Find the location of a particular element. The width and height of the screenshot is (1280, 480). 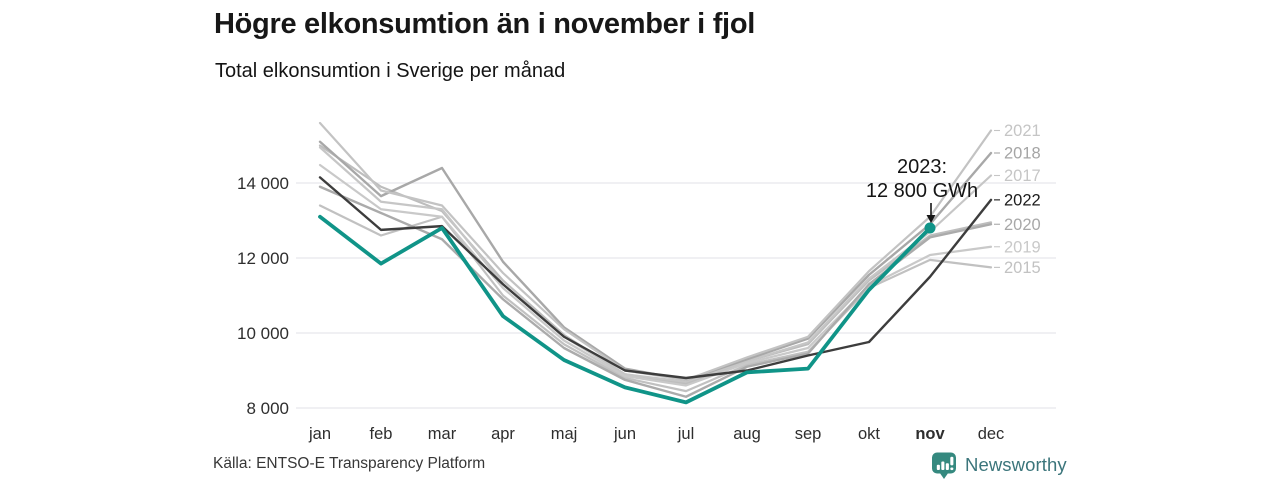

nov-data-point is located at coordinates (930, 228).